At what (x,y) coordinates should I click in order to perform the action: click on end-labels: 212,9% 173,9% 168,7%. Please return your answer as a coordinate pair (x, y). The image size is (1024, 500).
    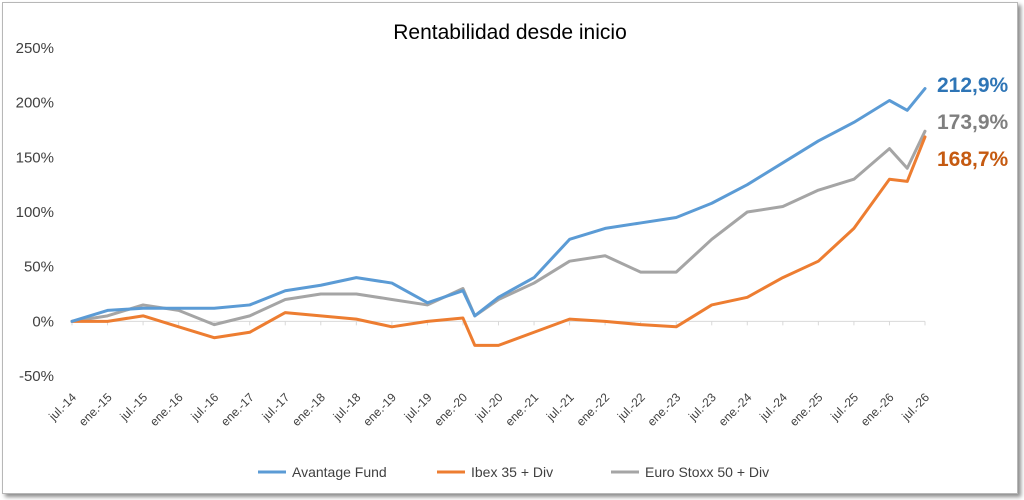
    Looking at the image, I should click on (973, 122).